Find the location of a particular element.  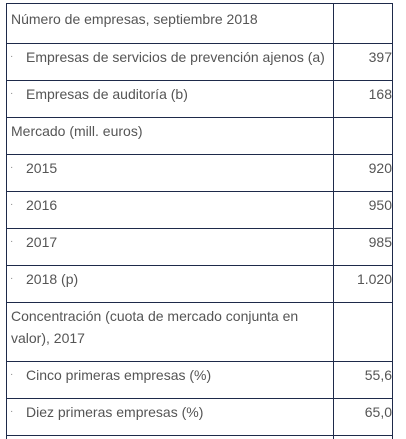

table-border-left is located at coordinates (6, 221).